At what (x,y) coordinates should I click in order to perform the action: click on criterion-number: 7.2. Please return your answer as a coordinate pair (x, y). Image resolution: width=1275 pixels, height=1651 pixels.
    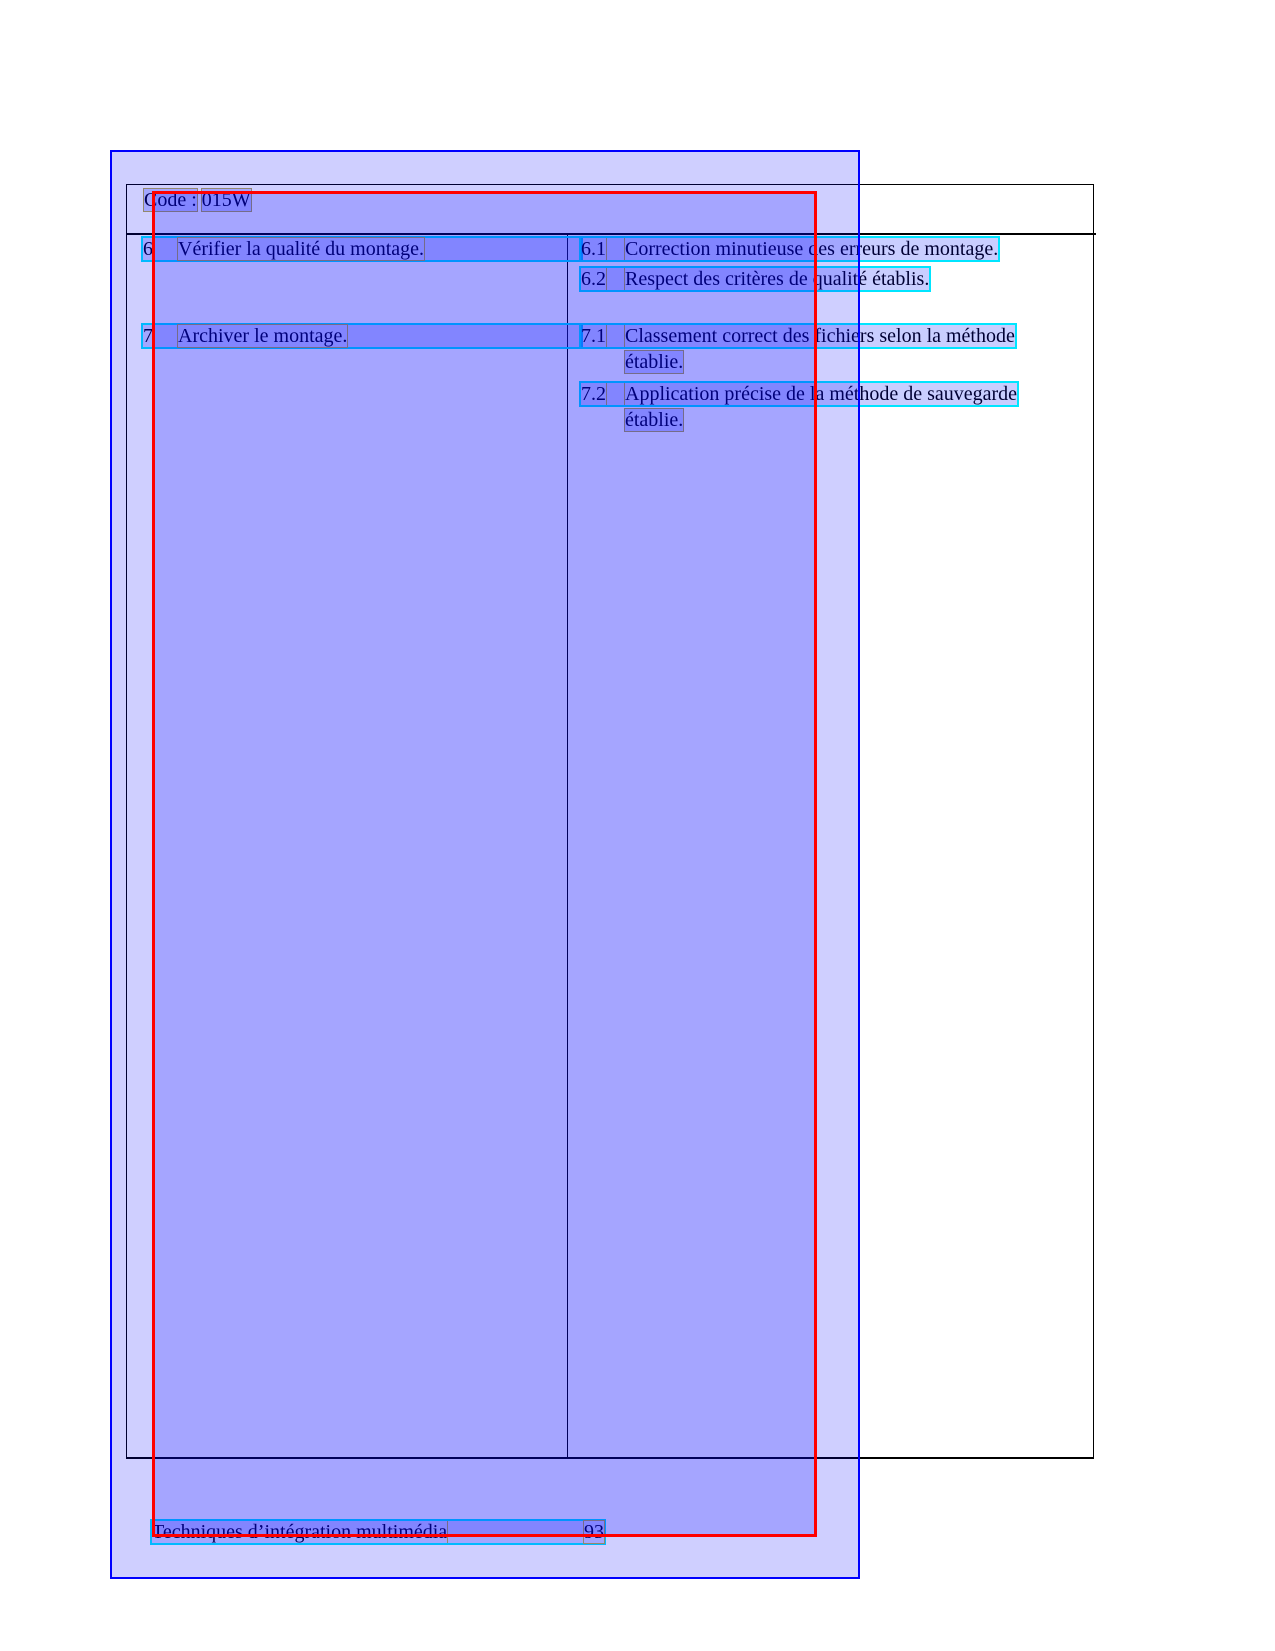
    Looking at the image, I should click on (593, 394).